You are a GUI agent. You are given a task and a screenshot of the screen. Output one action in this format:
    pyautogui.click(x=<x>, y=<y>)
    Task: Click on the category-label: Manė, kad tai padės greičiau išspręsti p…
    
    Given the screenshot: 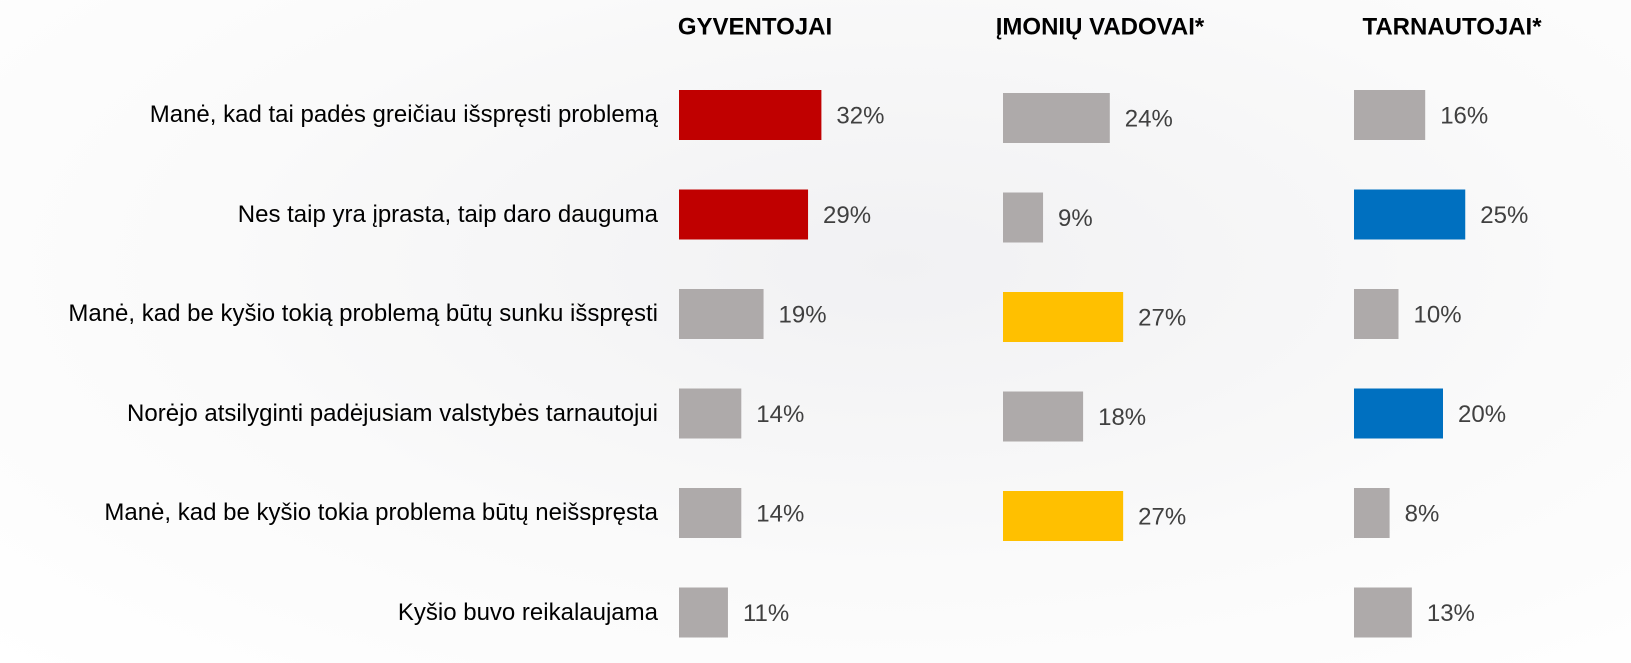 What is the action you would take?
    pyautogui.click(x=403, y=115)
    